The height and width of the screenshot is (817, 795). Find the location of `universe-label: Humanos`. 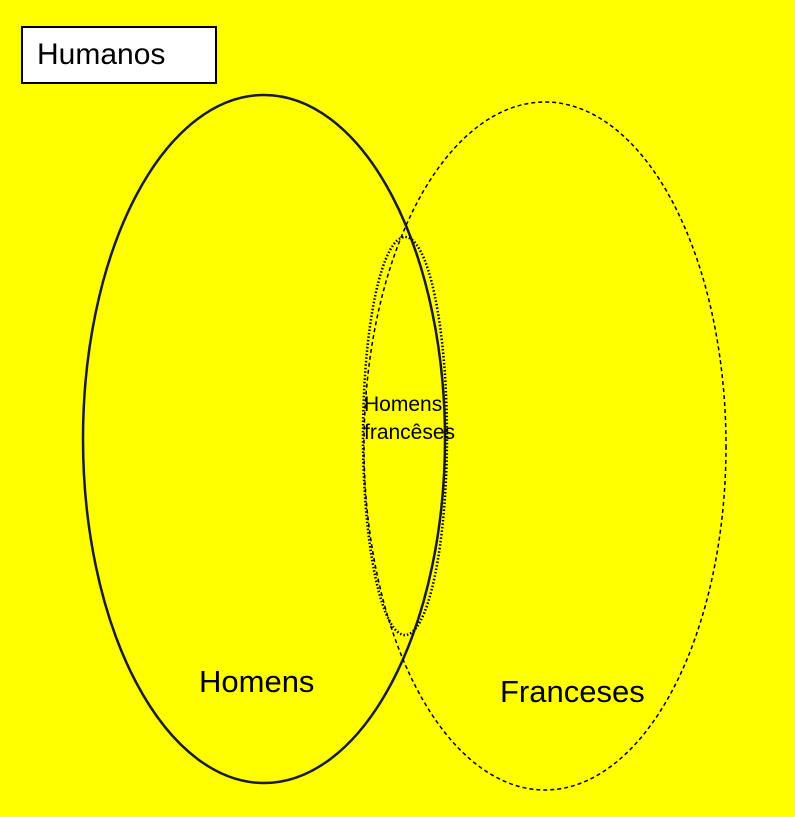

universe-label: Humanos is located at coordinates (101, 54).